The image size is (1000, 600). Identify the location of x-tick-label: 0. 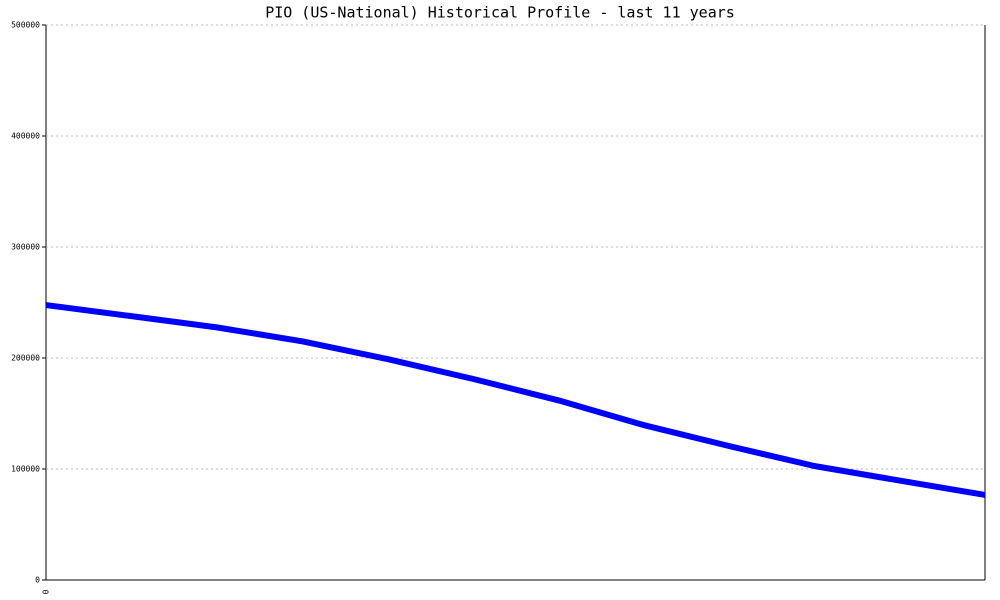
(46, 591).